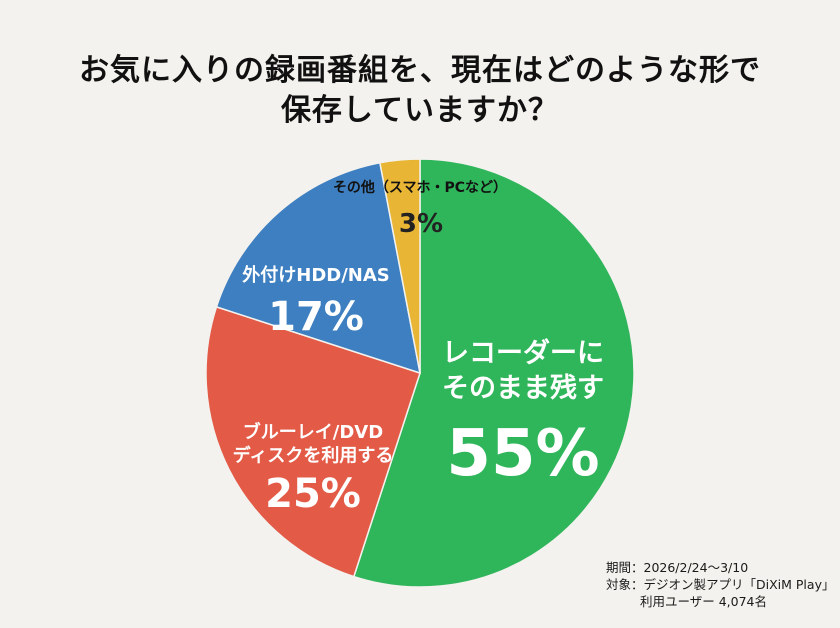 Image resolution: width=840 pixels, height=628 pixels. I want to click on slice-label: レコーダーに, so click(523, 353).